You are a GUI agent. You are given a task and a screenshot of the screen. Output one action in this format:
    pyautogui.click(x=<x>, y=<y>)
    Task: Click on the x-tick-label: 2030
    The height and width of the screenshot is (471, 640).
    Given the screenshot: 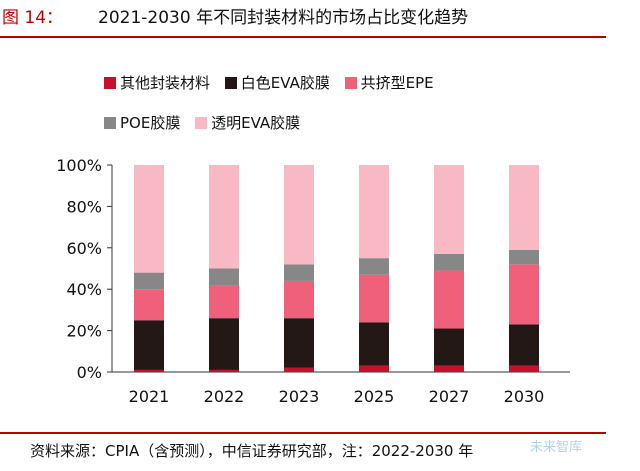 What is the action you would take?
    pyautogui.click(x=524, y=396)
    